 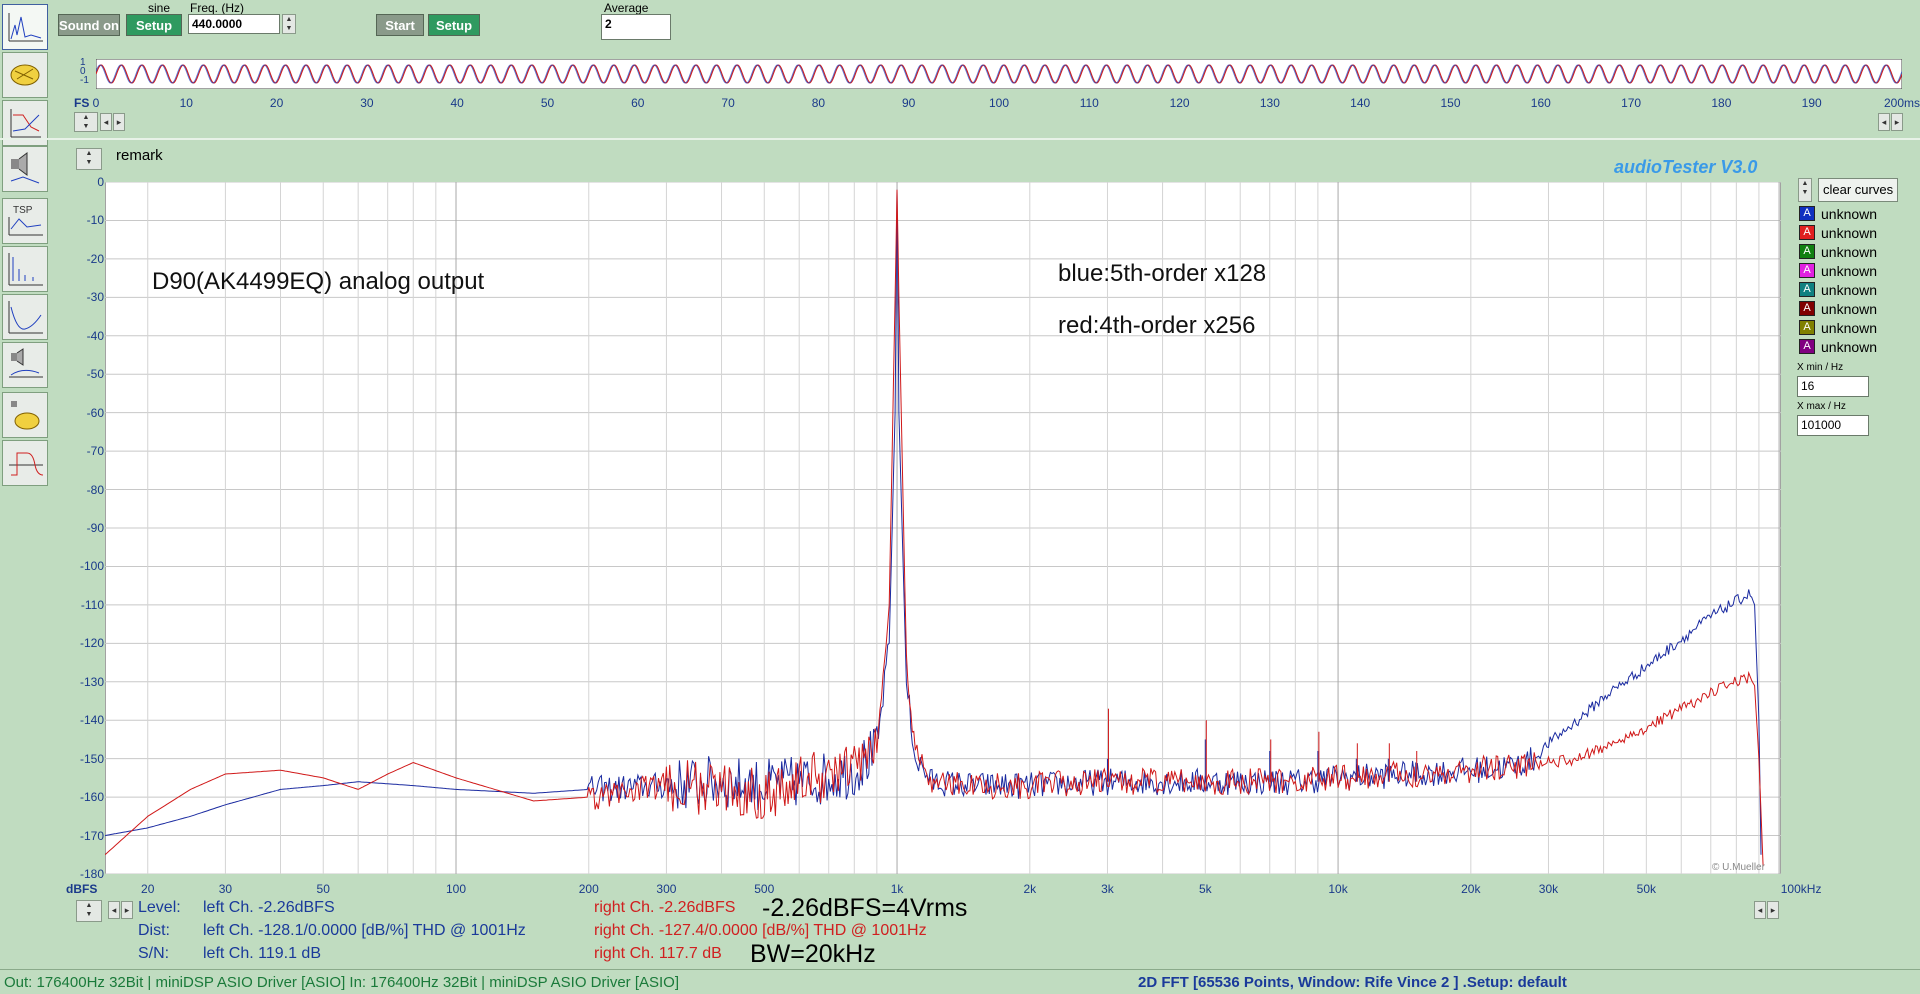 What do you see at coordinates (25, 317) in the screenshot?
I see `impedance-icon` at bounding box center [25, 317].